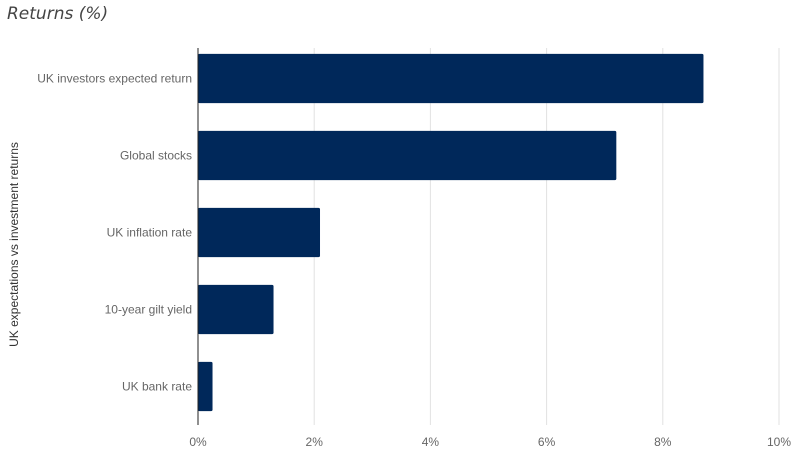 The height and width of the screenshot is (456, 800). What do you see at coordinates (431, 442) in the screenshot?
I see `x-tick-label: 4%` at bounding box center [431, 442].